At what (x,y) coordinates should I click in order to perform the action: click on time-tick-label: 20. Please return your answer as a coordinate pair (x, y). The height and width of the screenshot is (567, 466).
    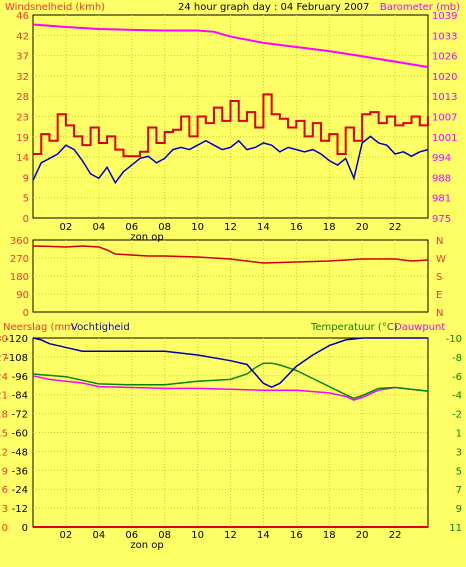
    Looking at the image, I should click on (362, 227).